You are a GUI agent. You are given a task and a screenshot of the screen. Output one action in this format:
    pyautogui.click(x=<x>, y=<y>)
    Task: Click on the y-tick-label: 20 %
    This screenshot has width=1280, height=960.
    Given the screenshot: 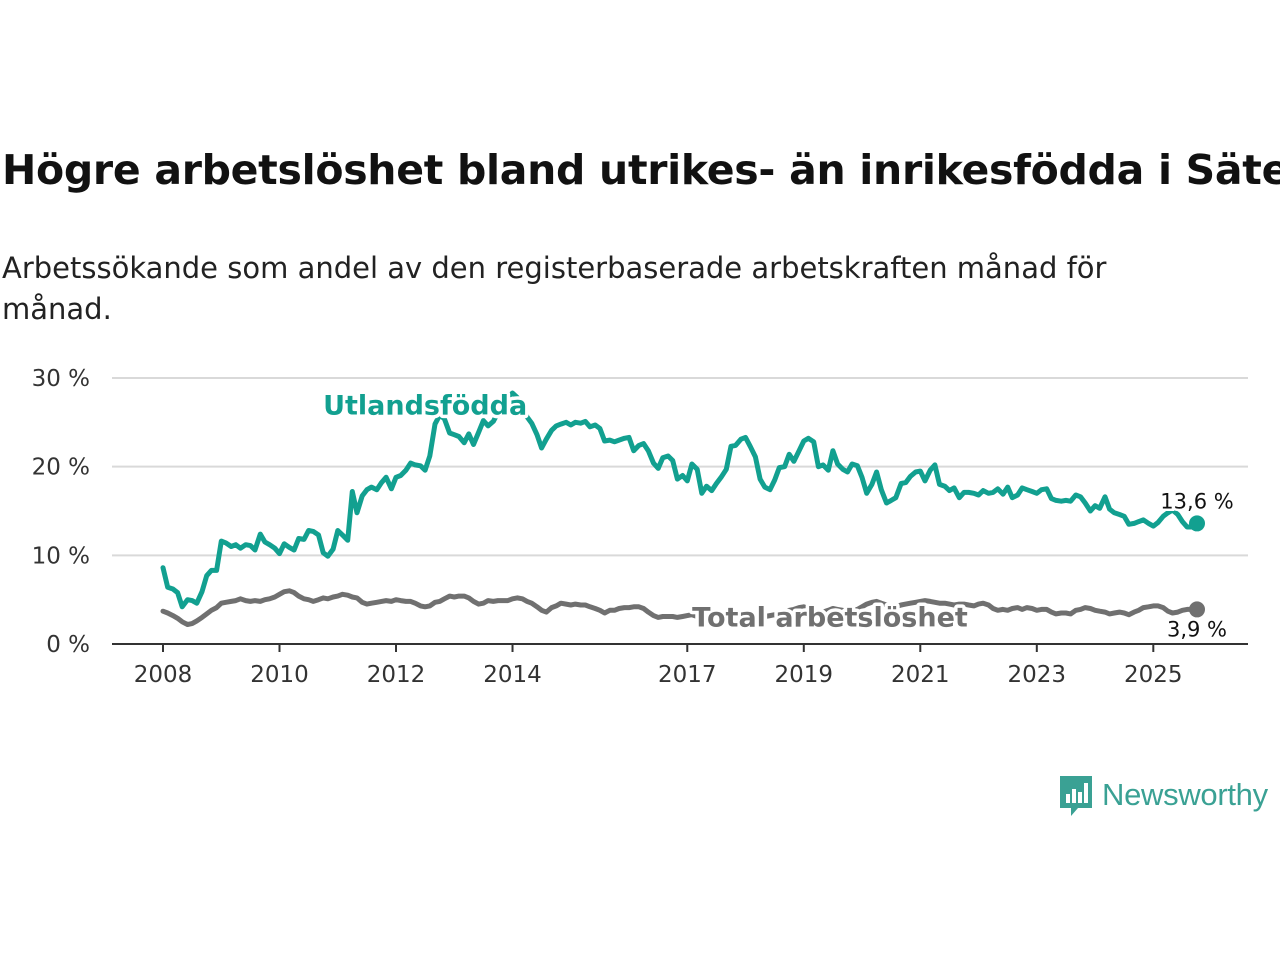 What is the action you would take?
    pyautogui.click(x=61, y=468)
    